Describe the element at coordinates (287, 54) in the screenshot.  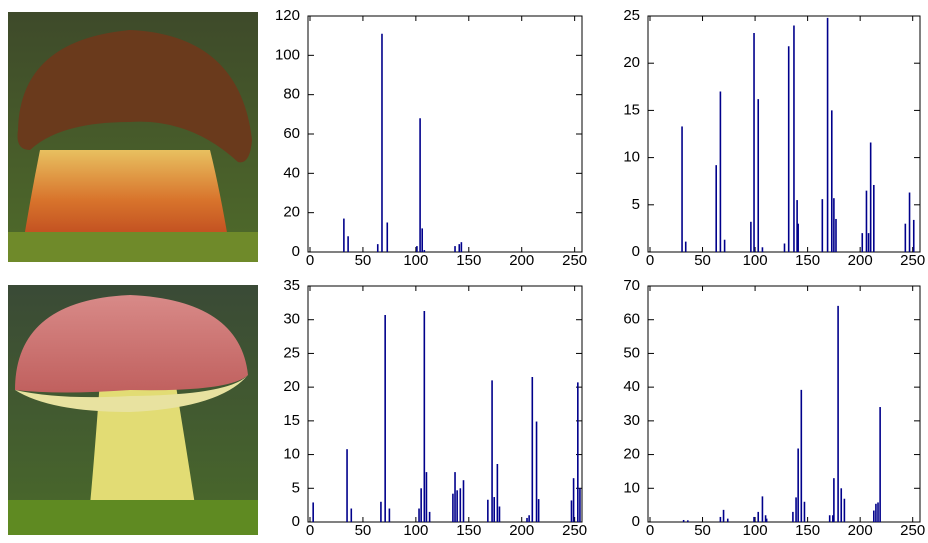
I see `y-tick-label: 100` at that location.